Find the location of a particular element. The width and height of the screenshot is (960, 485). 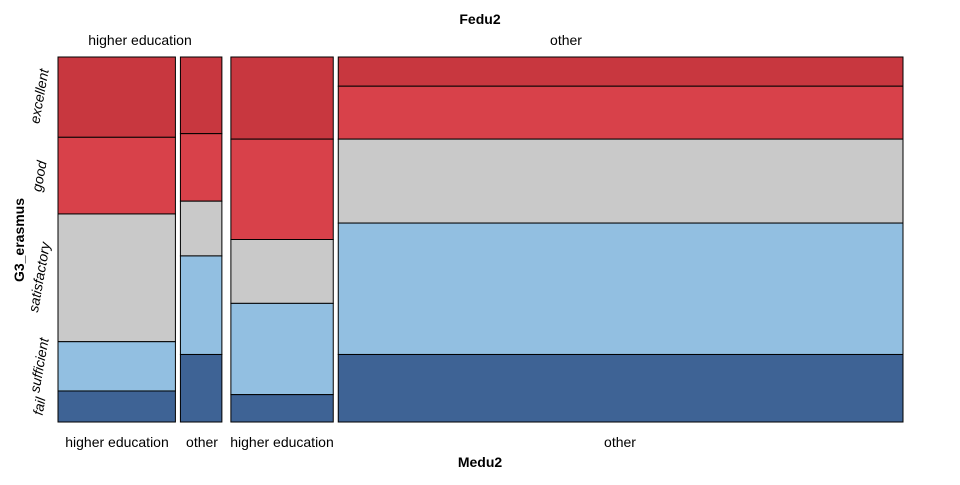

row-label-excellent: excellent is located at coordinates (39, 95).